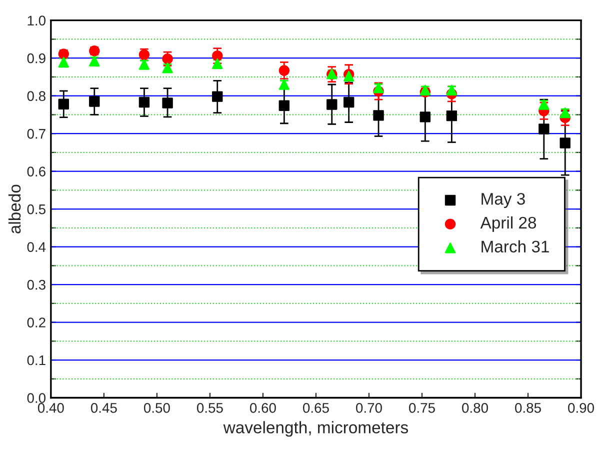 The height and width of the screenshot is (452, 599). I want to click on y-tick-label: 0.0, so click(36, 398).